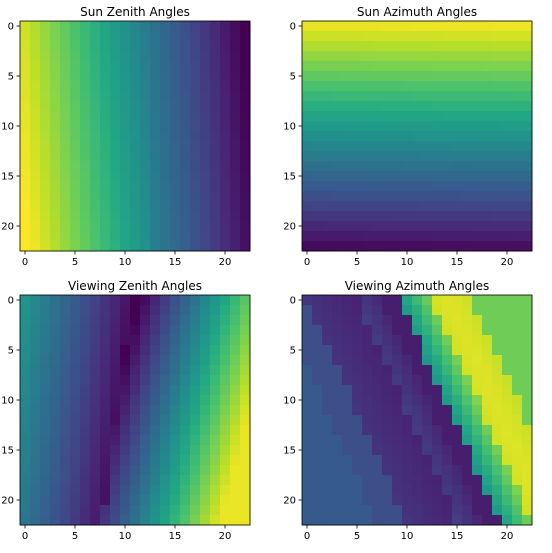 The image size is (552, 553). I want to click on x-tick-label: 0, so click(25, 536).